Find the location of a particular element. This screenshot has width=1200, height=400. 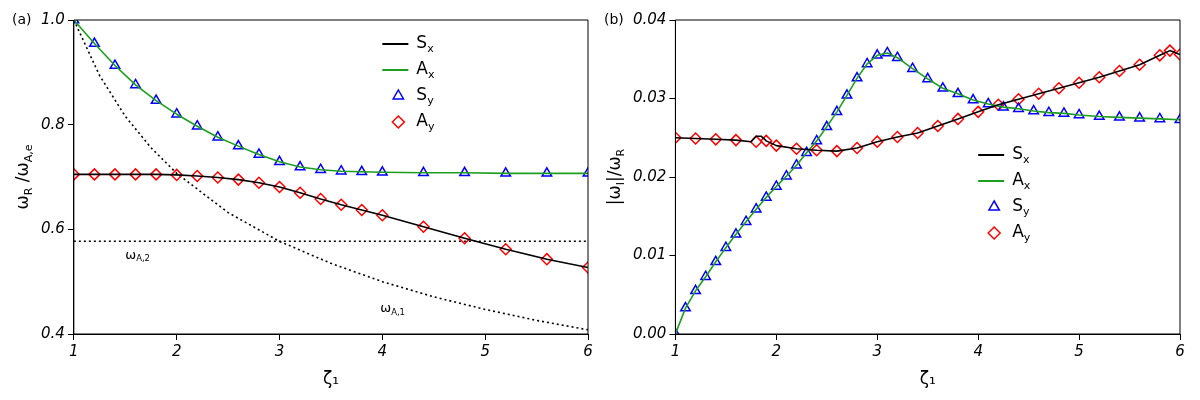

y-tick-label: 0.01 is located at coordinates (649, 254).